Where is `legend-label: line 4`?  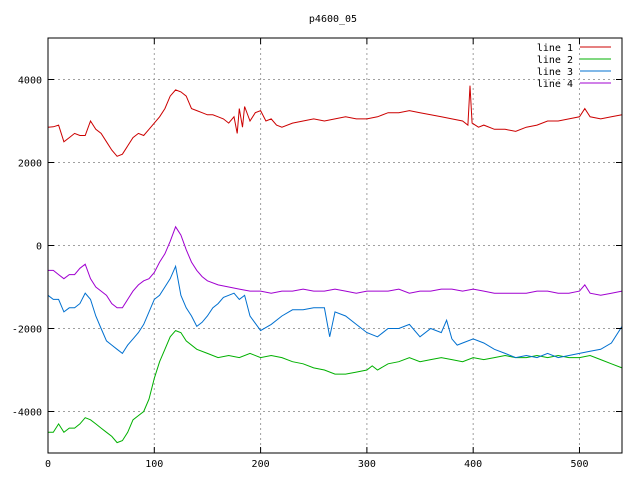
legend-label: line 4 is located at coordinates (555, 84).